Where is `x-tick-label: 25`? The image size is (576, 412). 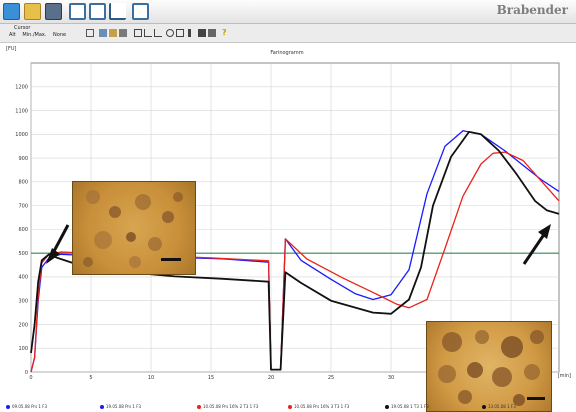 x-tick-label: 25 is located at coordinates (331, 378).